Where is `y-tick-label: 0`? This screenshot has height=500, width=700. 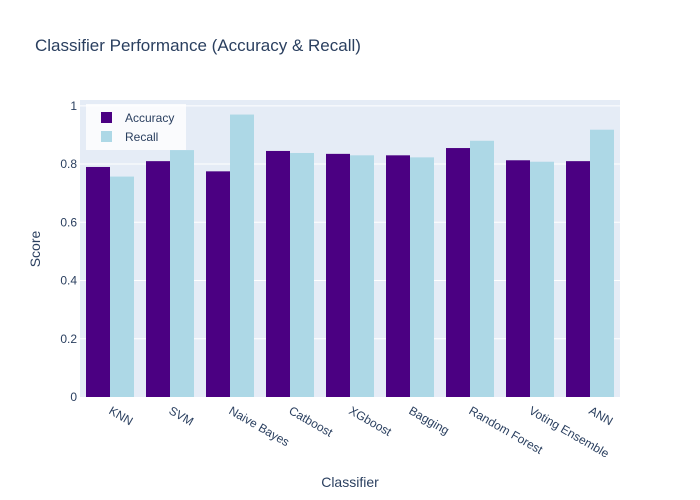 y-tick-label: 0 is located at coordinates (73, 397).